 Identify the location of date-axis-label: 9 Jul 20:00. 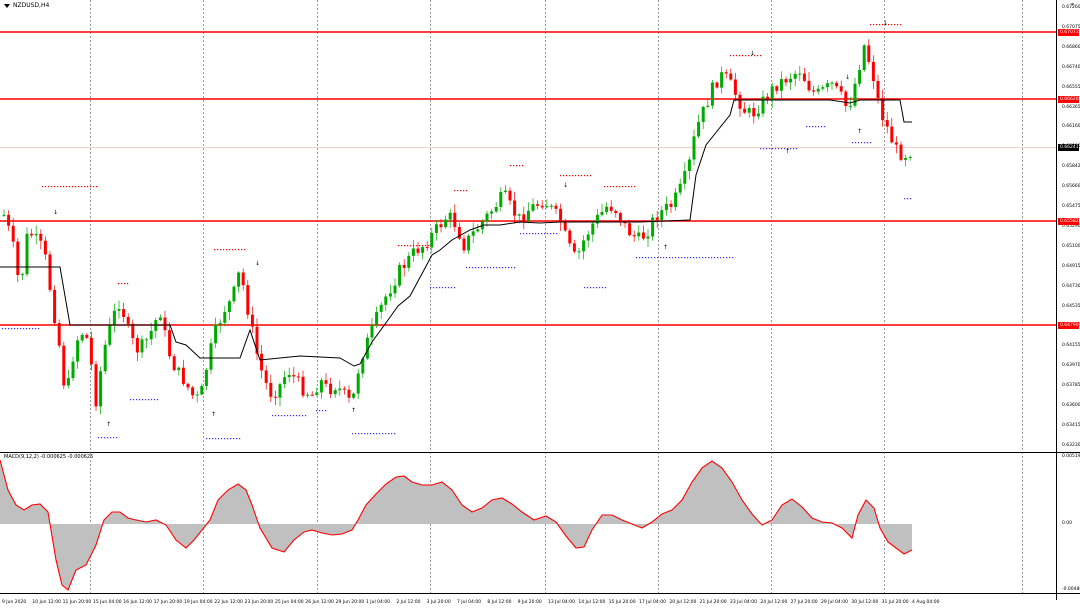
(529, 602).